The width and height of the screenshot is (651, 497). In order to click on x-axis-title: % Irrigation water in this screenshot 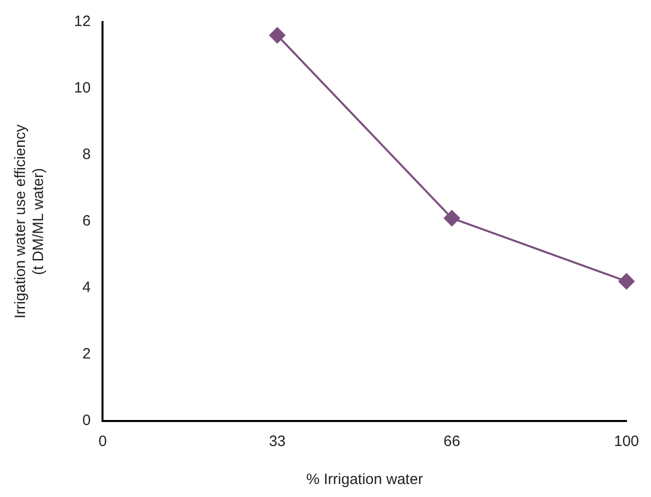, I will do `click(364, 479)`.